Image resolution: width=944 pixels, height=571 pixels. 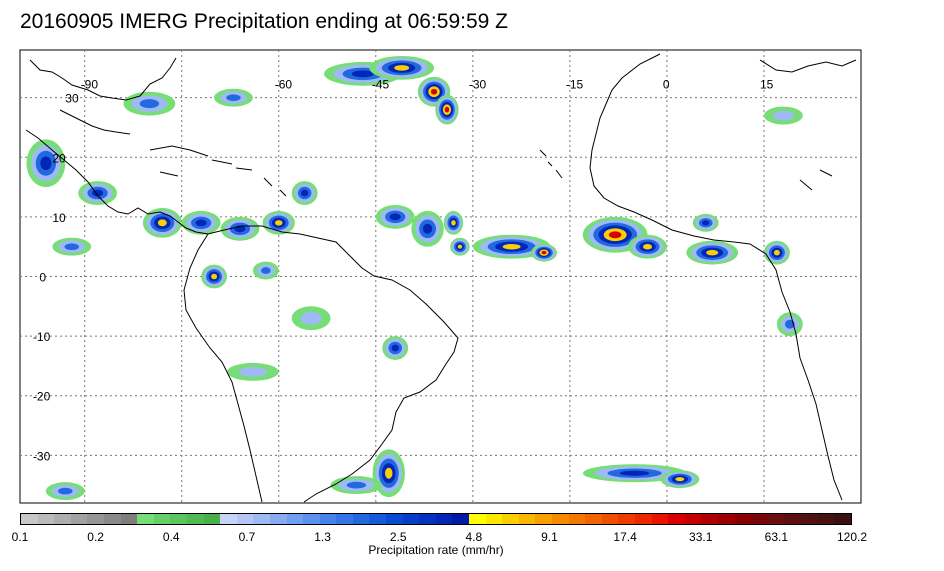 I want to click on longitude-label: -15, so click(x=575, y=85).